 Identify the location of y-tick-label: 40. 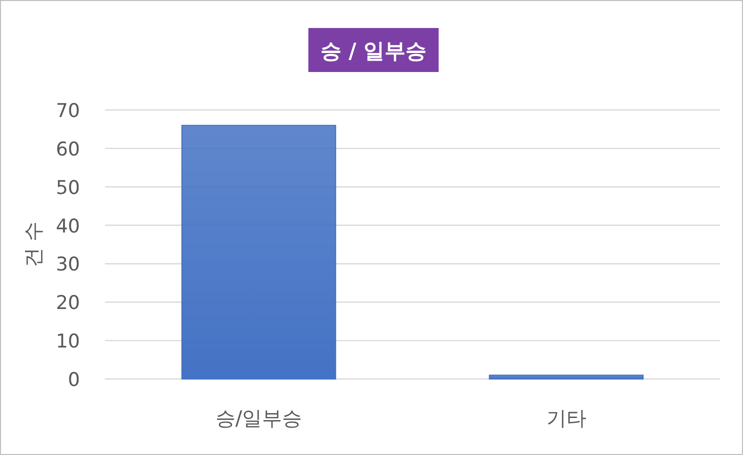
(68, 226).